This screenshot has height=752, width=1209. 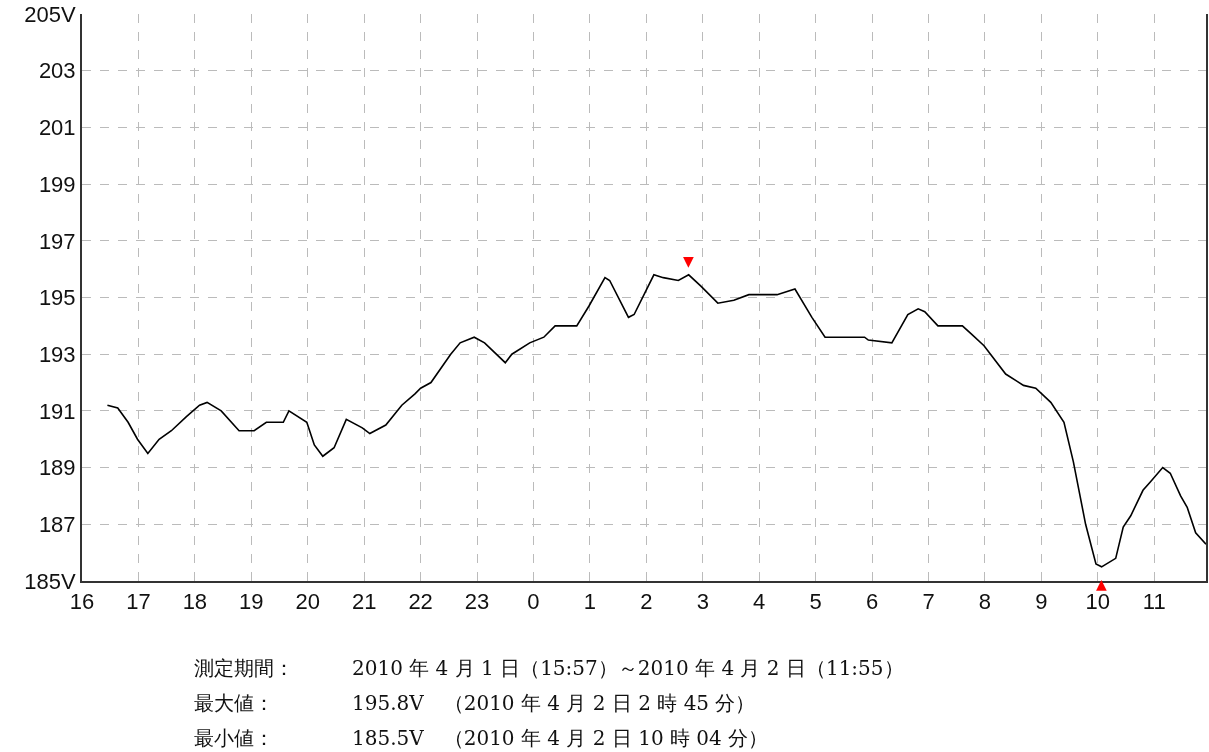 I want to click on text: 195.8V （2010 年 4 月 2 日 2 時 45 分）, so click(x=554, y=703).